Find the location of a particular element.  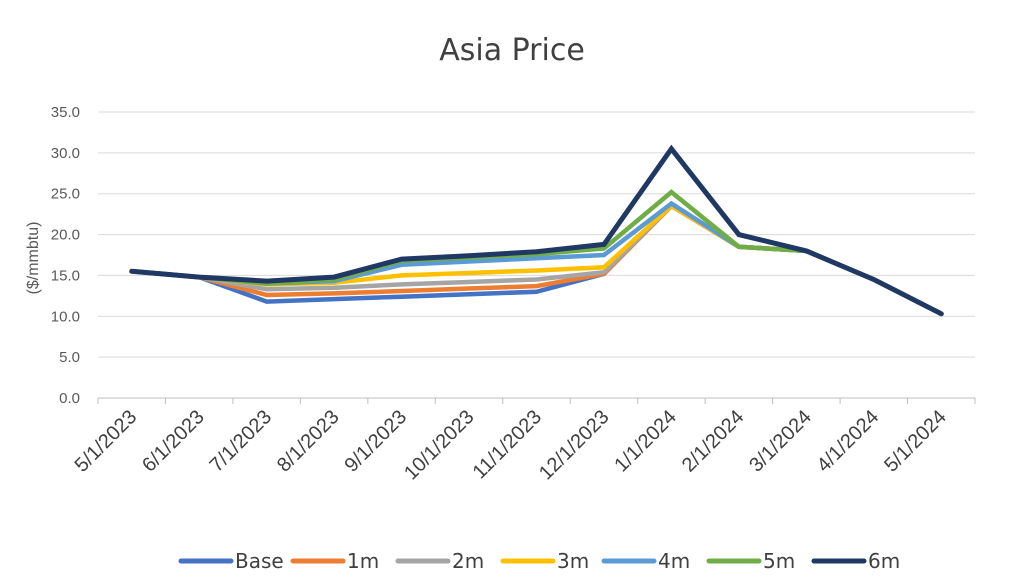

legend-label: 4m is located at coordinates (674, 561).